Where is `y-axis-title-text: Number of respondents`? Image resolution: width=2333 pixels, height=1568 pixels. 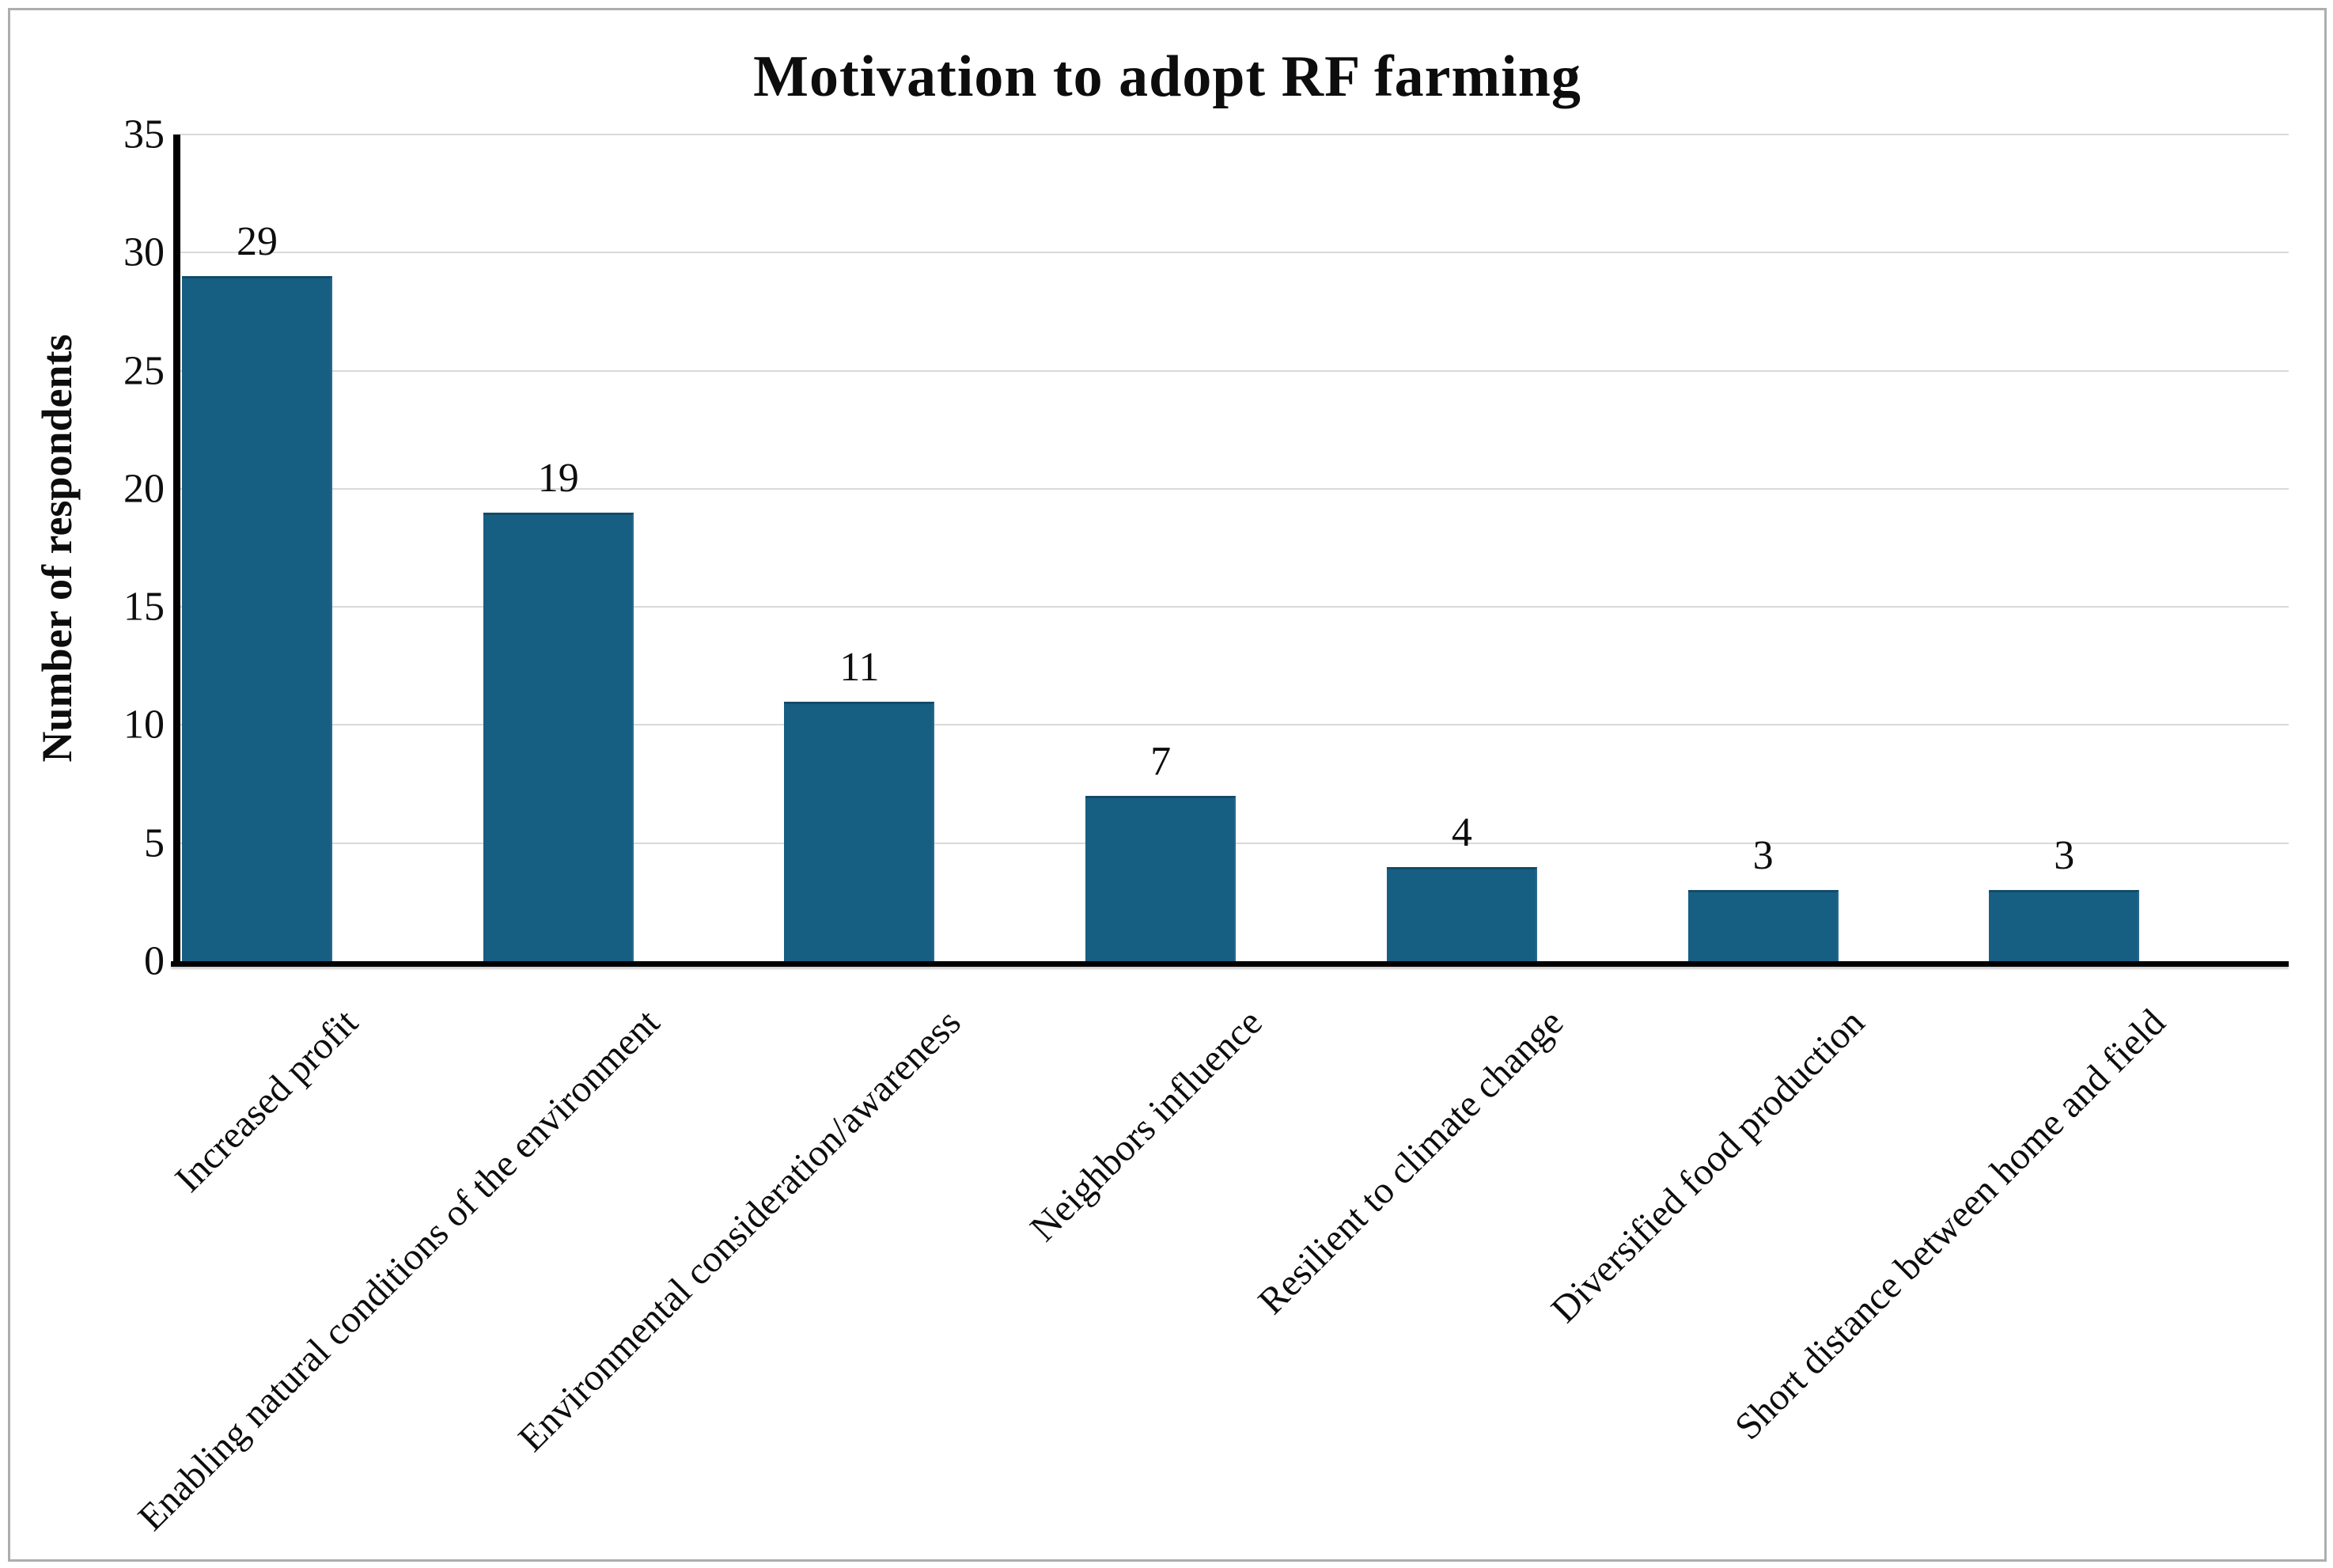 y-axis-title-text: Number of respondents is located at coordinates (57, 548).